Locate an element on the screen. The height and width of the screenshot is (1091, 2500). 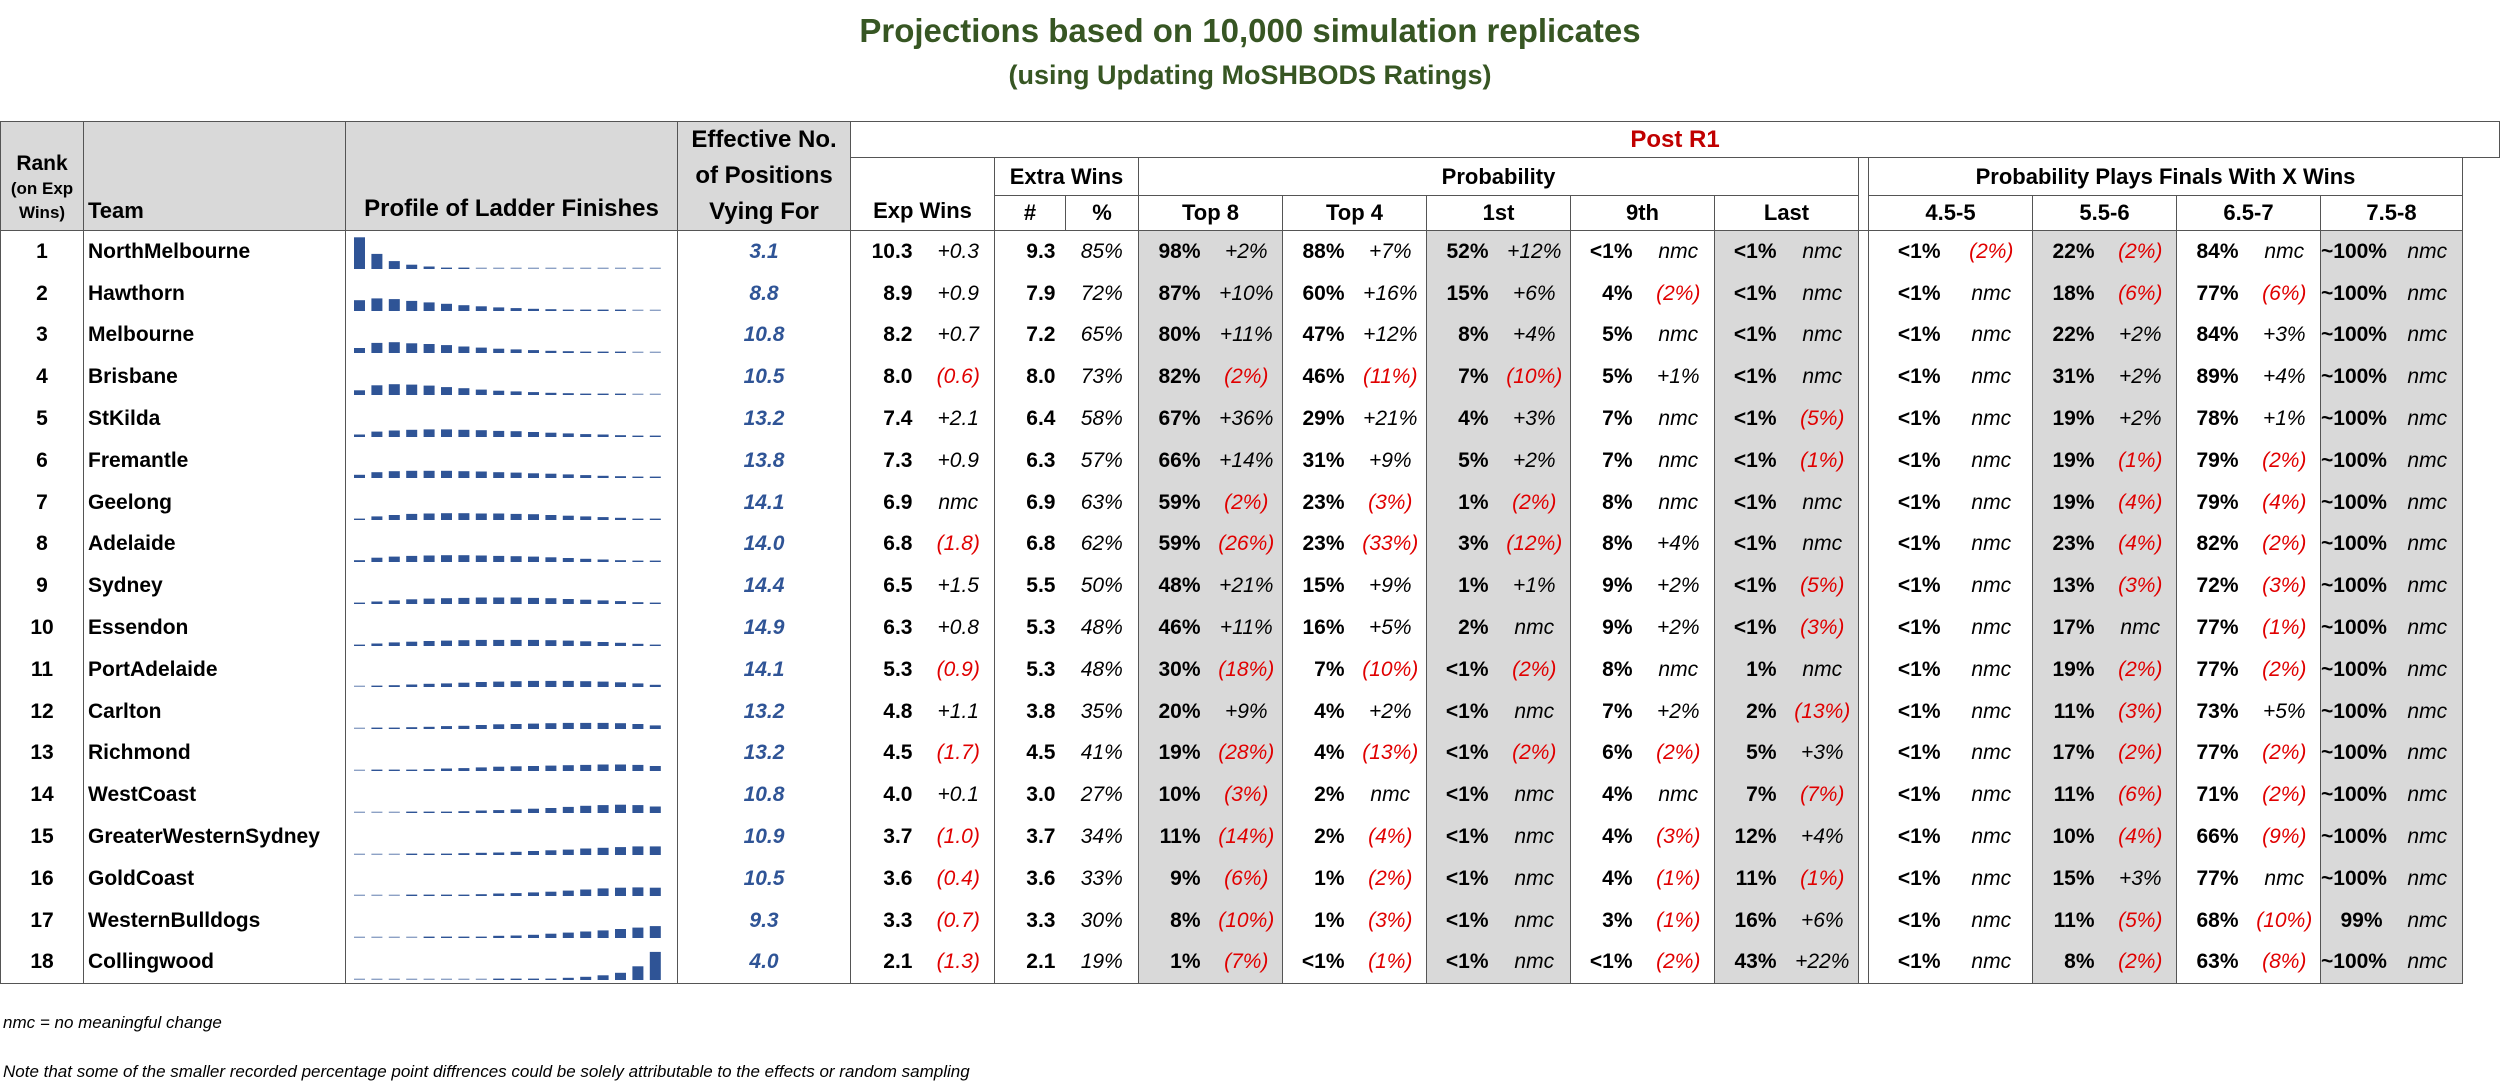
top4-cell: 23% is located at coordinates (1323, 502).